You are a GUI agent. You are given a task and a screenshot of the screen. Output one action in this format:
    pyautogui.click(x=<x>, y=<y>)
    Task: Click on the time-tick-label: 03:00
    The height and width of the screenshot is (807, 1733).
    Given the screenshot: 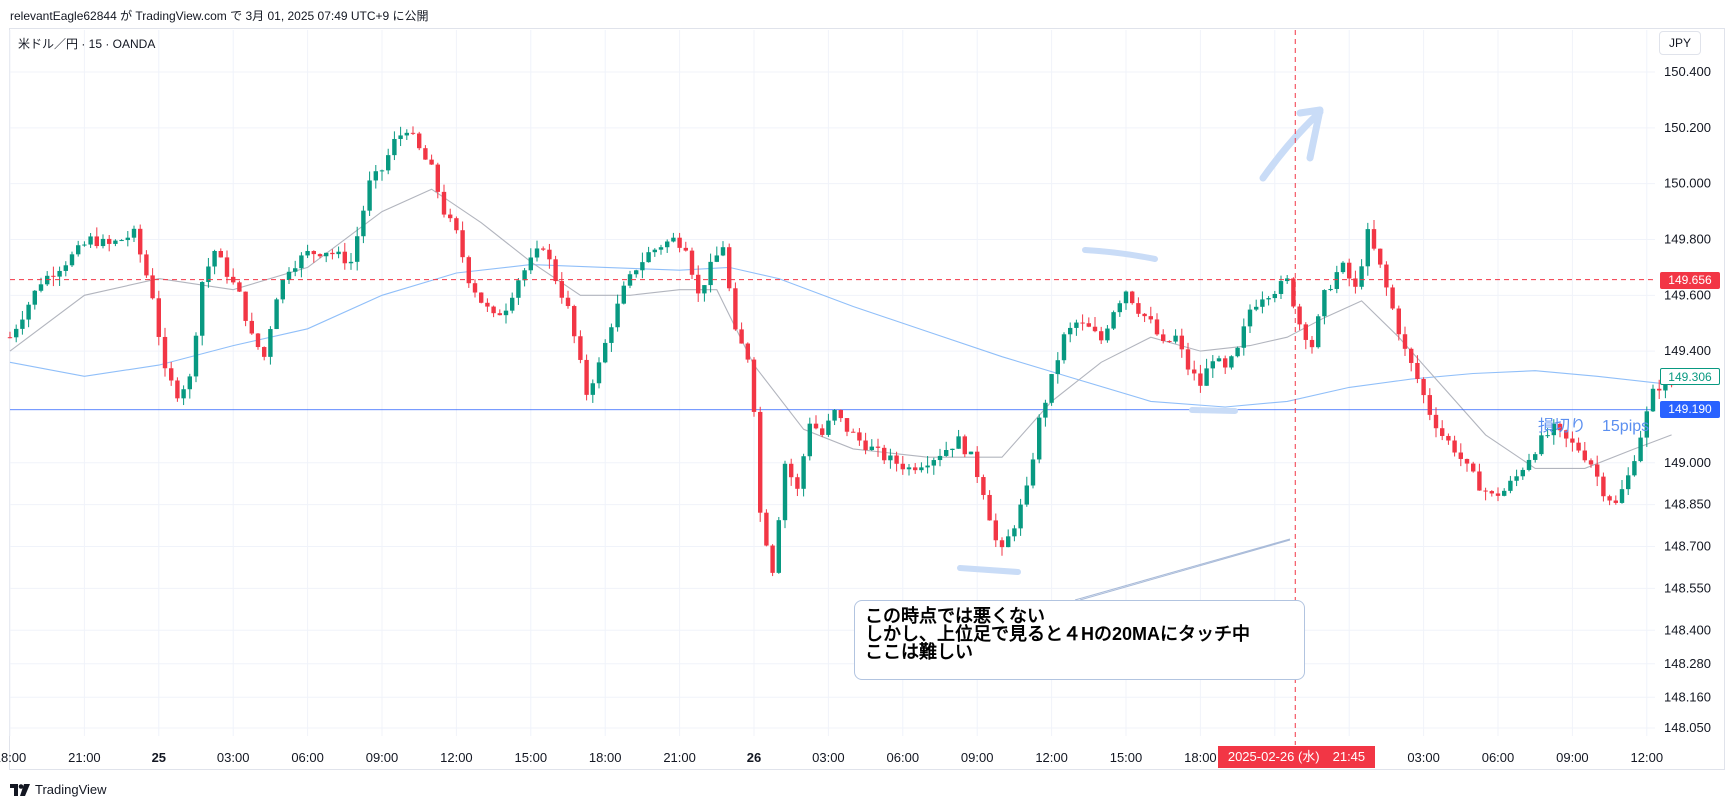 What is the action you would take?
    pyautogui.click(x=233, y=757)
    